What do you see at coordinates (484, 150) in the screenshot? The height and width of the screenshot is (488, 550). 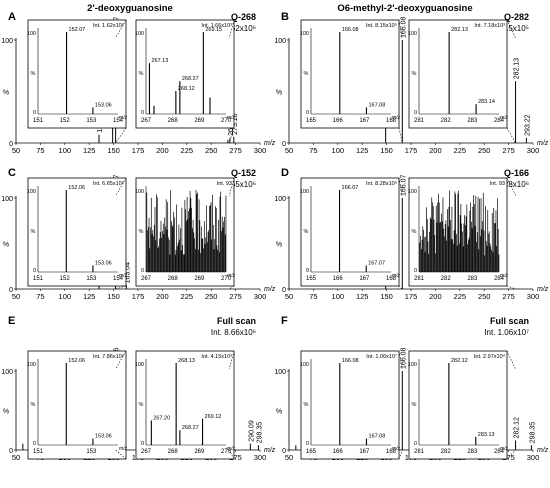 I see `x-tick-label: 250` at bounding box center [484, 150].